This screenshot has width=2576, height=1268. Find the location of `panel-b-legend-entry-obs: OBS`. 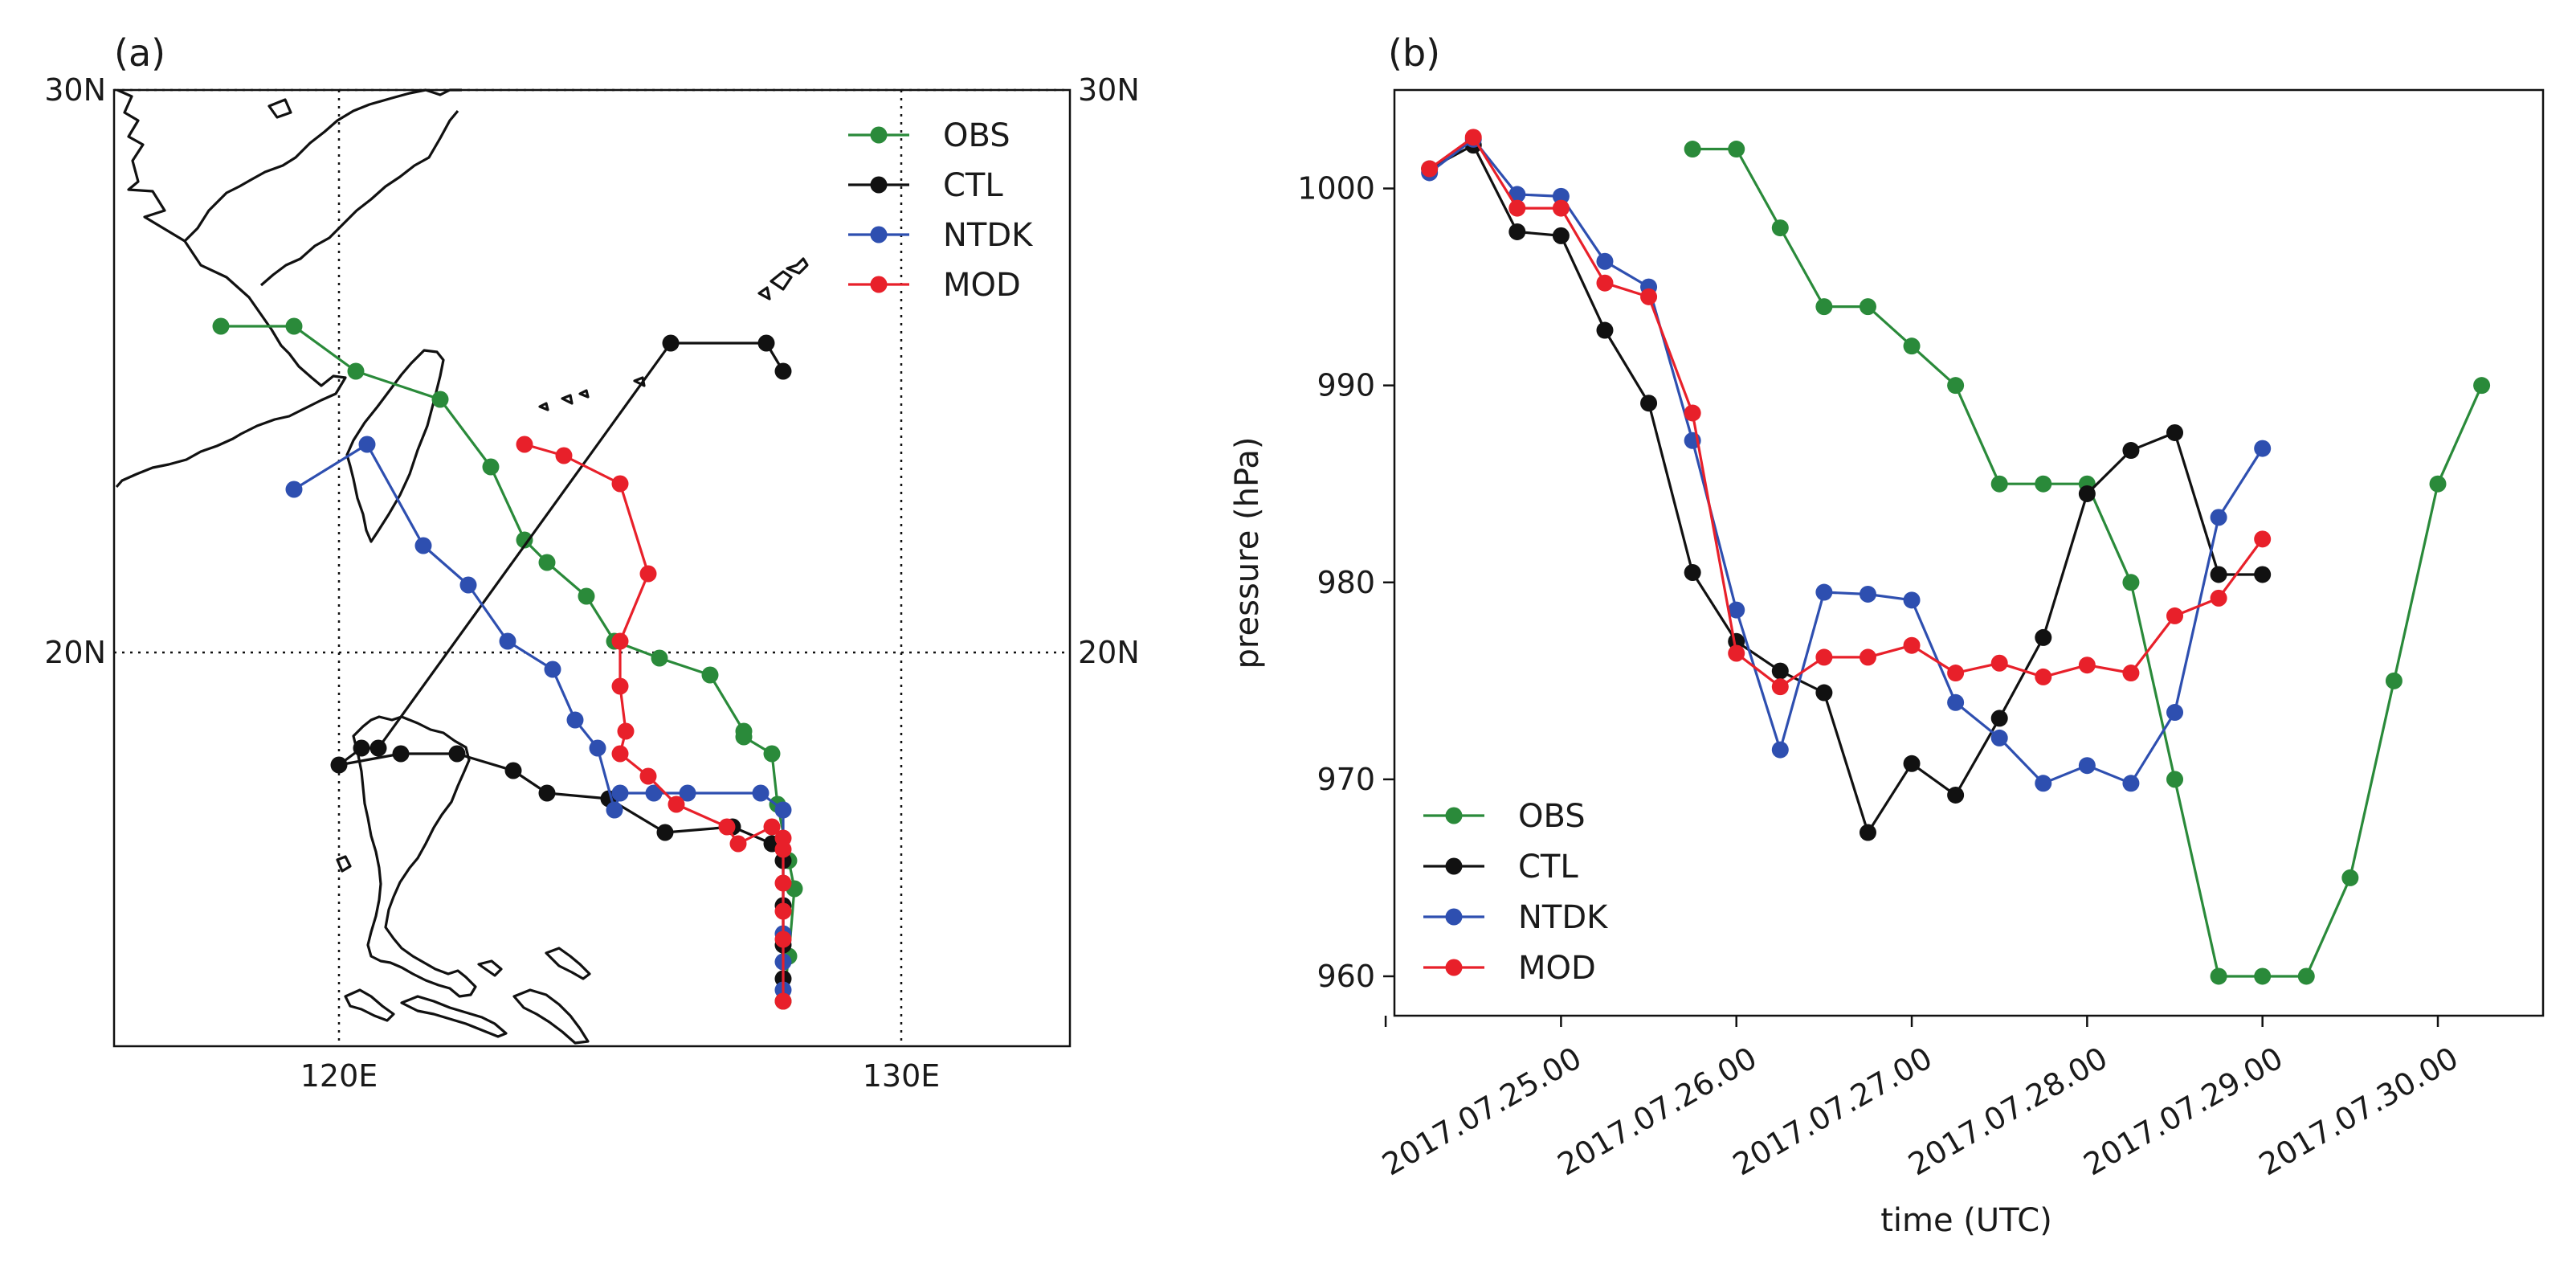

panel-b-legend-entry-obs: OBS is located at coordinates (1504, 816).